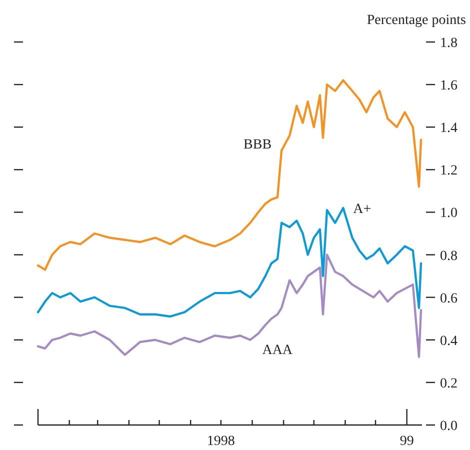 The image size is (470, 450). I want to click on y-tick-label: 0.8, so click(449, 256).